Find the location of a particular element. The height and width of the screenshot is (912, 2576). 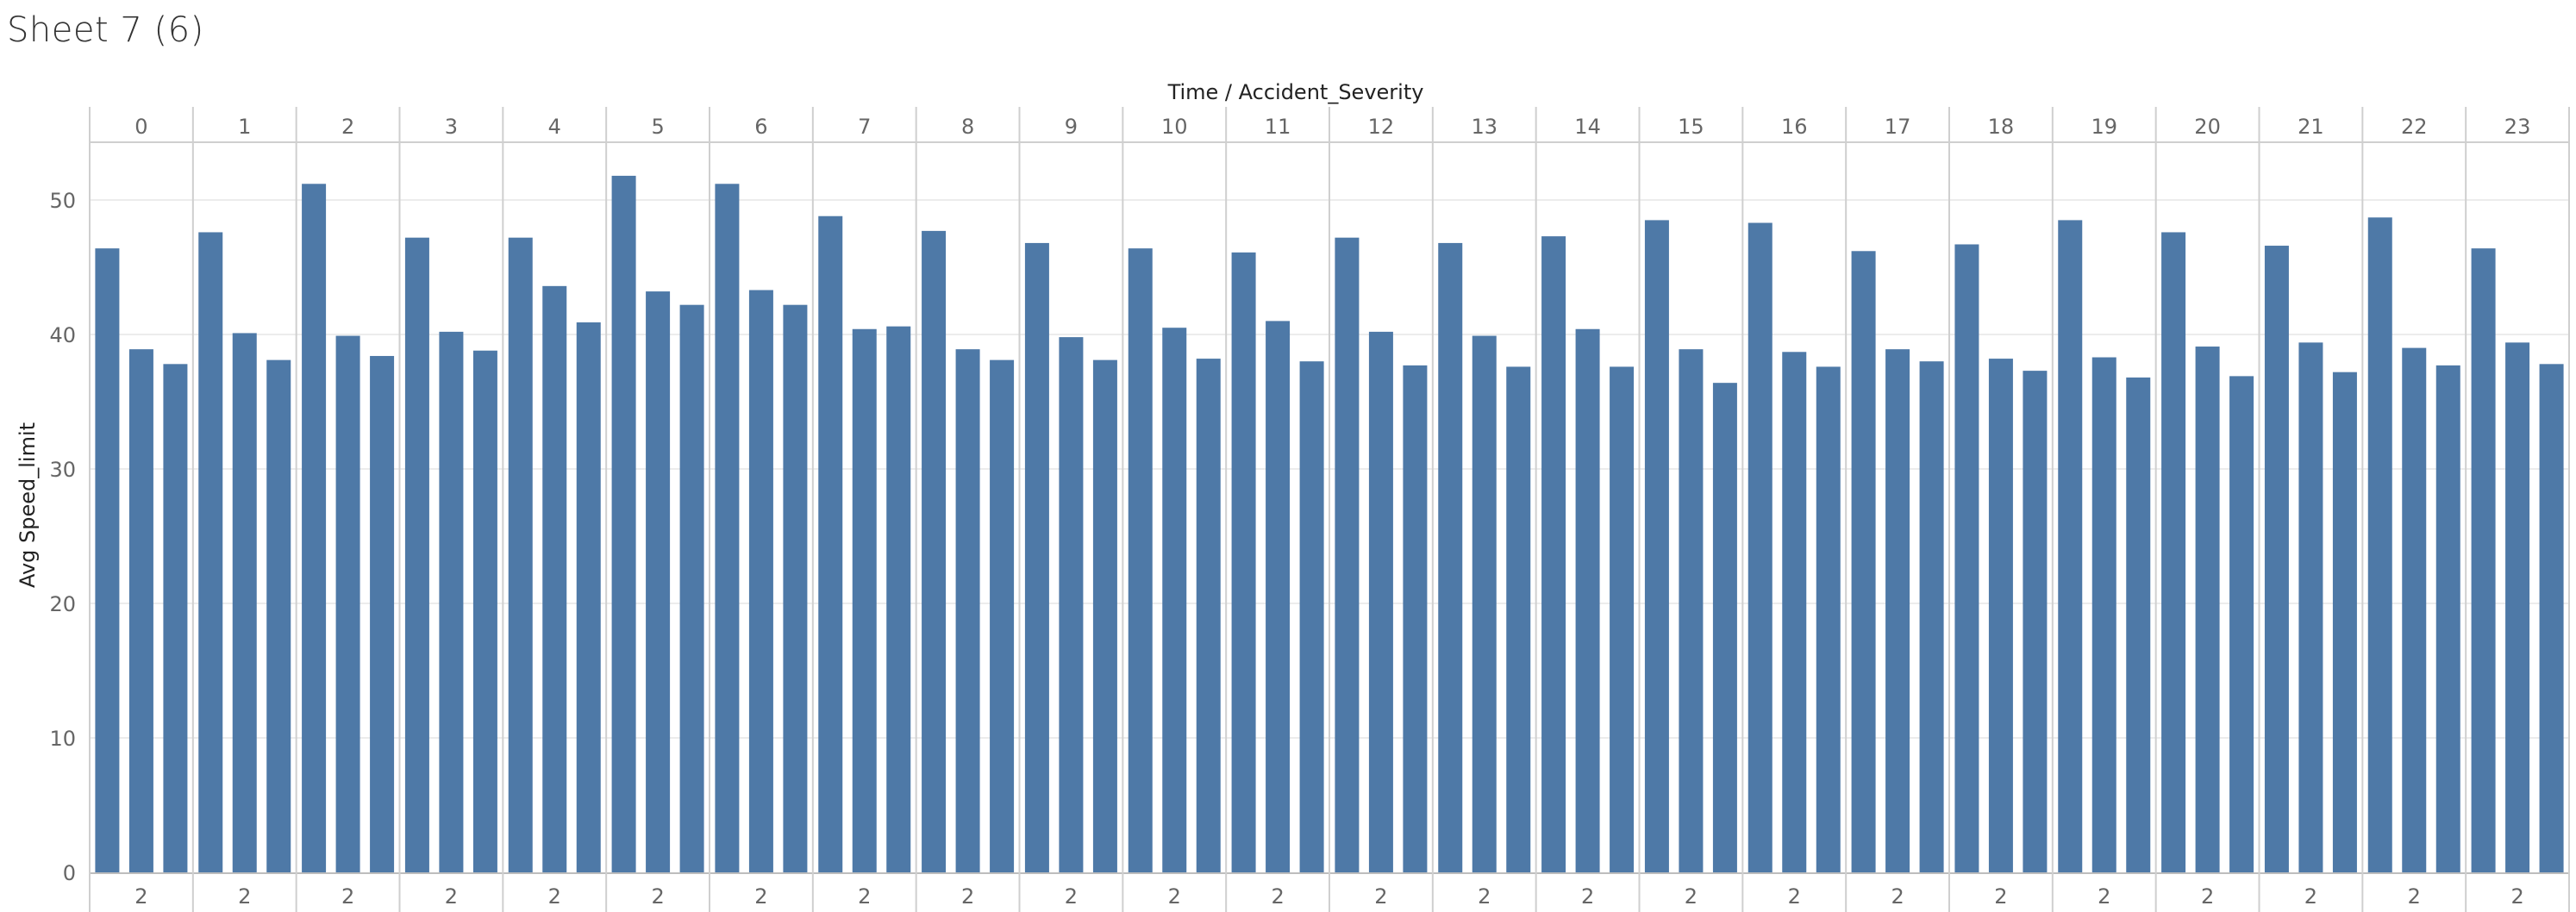

time-header-label: 18 is located at coordinates (2001, 127).